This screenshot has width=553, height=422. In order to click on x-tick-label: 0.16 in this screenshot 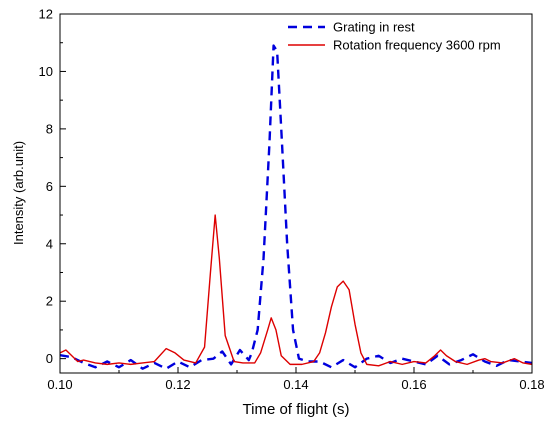, I will do `click(413, 384)`.